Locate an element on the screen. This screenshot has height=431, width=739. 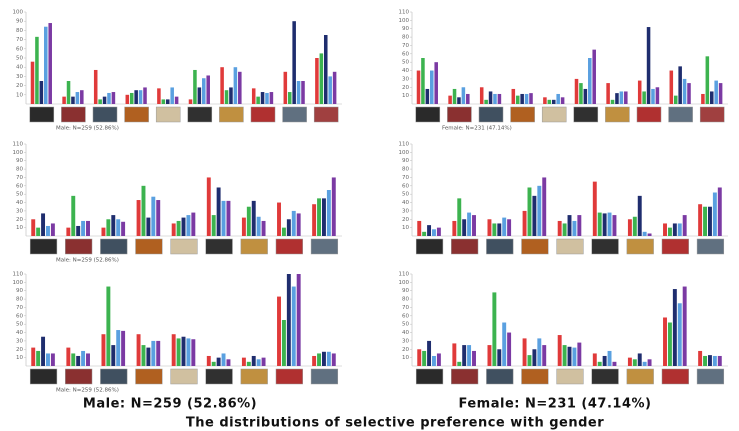
y-tick-label: 60 is located at coordinates (19, 186).